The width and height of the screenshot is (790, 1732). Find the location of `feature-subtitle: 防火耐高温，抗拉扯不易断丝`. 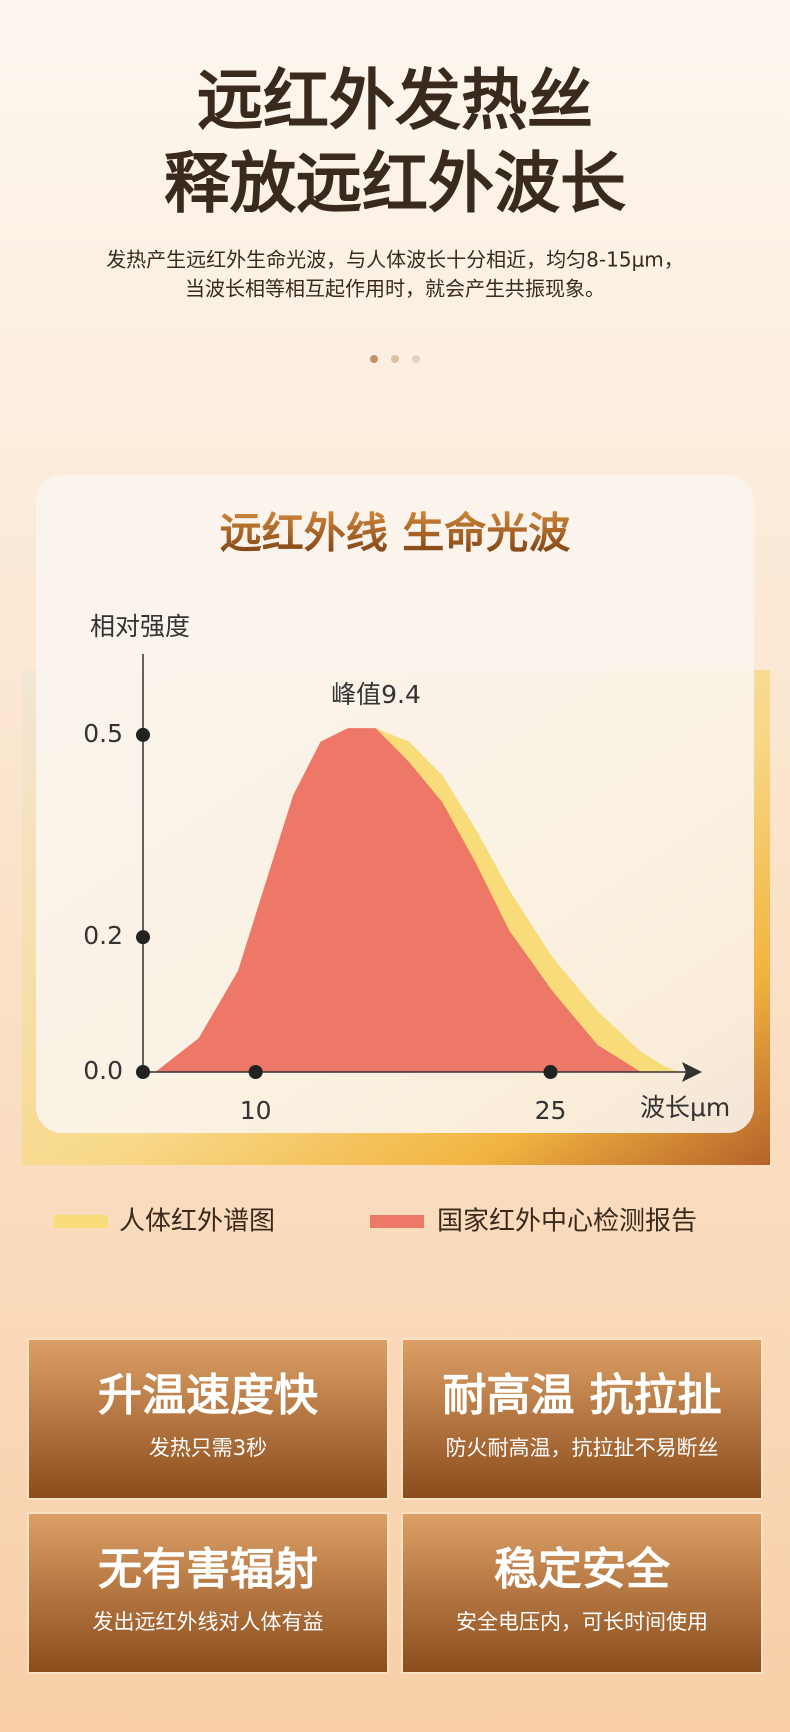

feature-subtitle: 防火耐高温，抗拉扯不易断丝 is located at coordinates (582, 1448).